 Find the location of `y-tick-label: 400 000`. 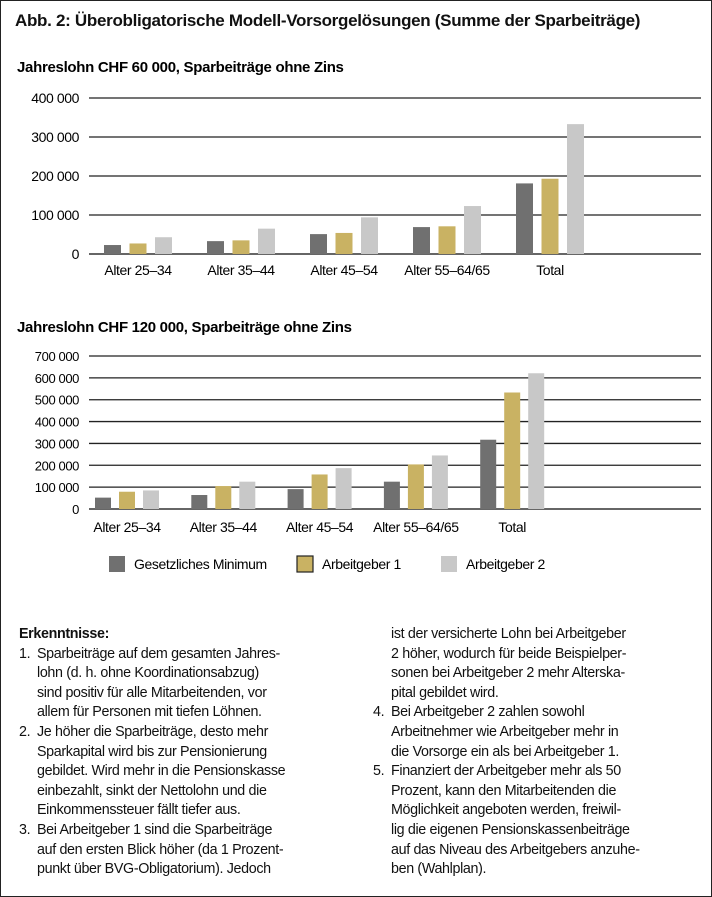

y-tick-label: 400 000 is located at coordinates (55, 98).